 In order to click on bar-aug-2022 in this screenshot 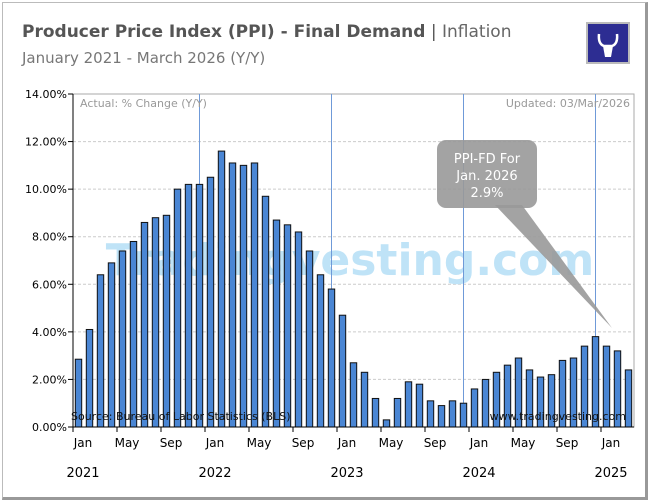, I will do `click(287, 326)`.